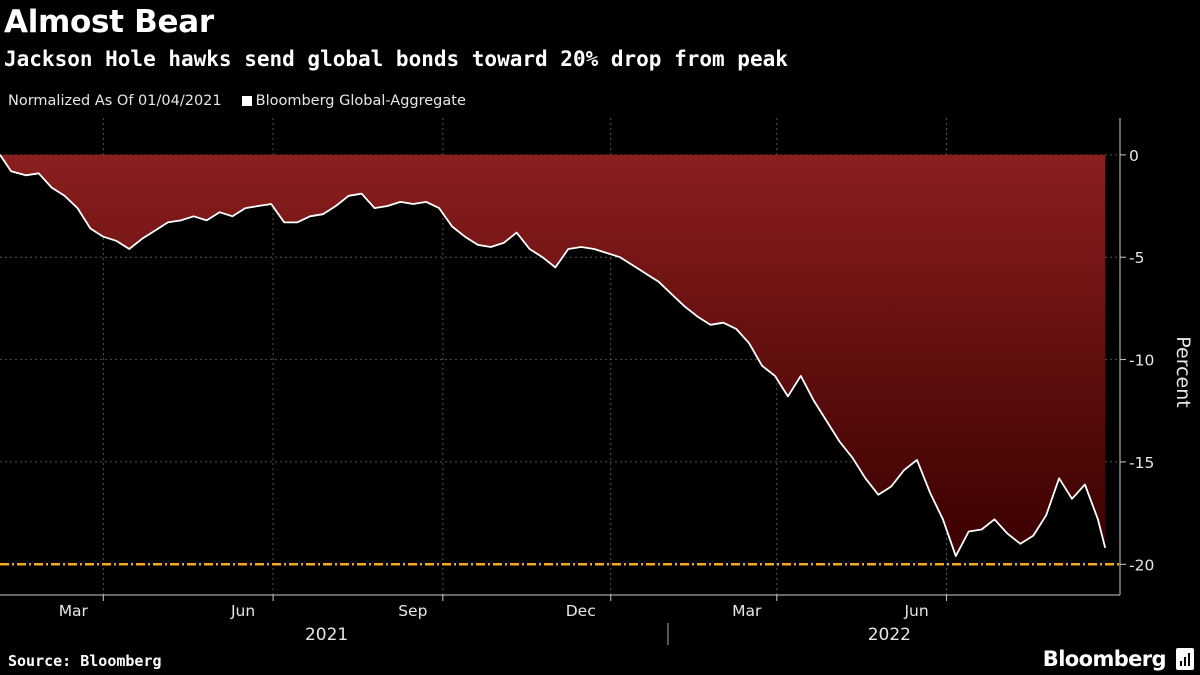 The image size is (1200, 675). What do you see at coordinates (360, 101) in the screenshot?
I see `legend-entry-series: Bloomberg Global-Aggregate` at bounding box center [360, 101].